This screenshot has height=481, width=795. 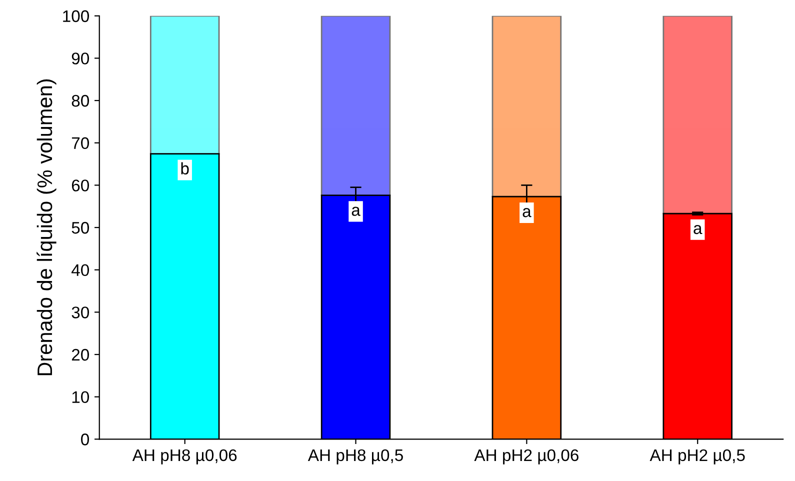 I want to click on x-tick-label: AH pH2 µ0,5, so click(x=697, y=456).